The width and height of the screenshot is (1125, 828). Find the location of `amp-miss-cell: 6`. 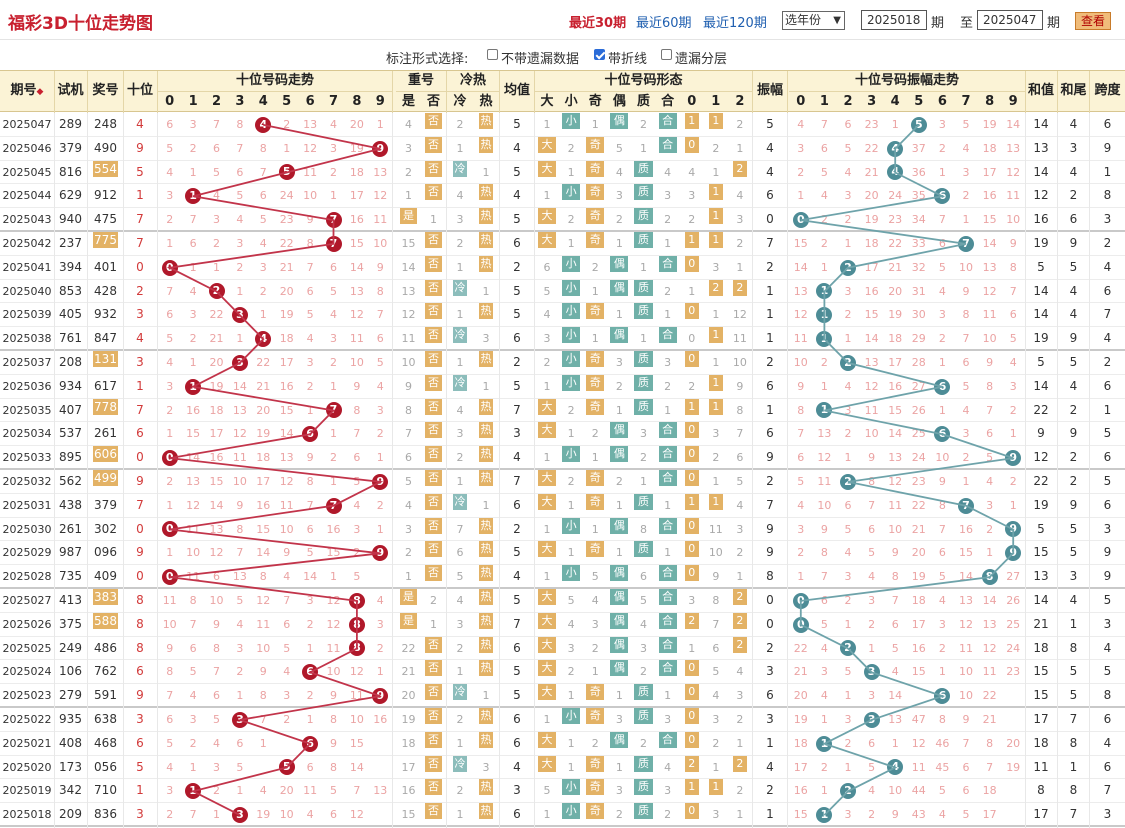

amp-miss-cell: 6 is located at coordinates (872, 743).